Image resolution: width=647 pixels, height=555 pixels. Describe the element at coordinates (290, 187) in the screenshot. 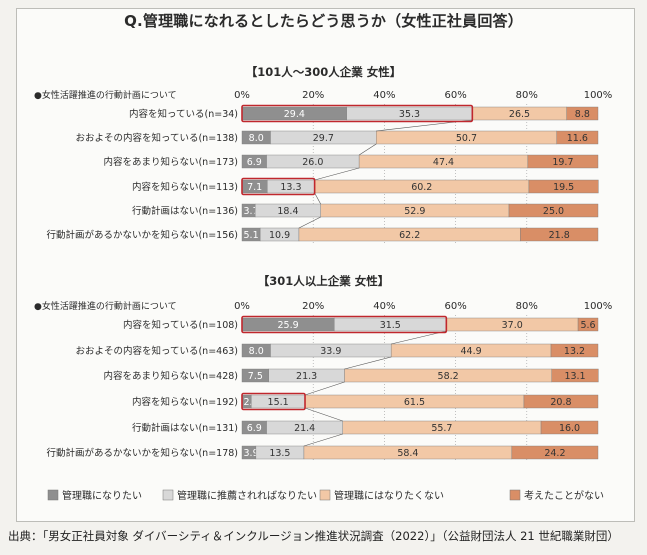

I see `data-label: 13.3` at that location.